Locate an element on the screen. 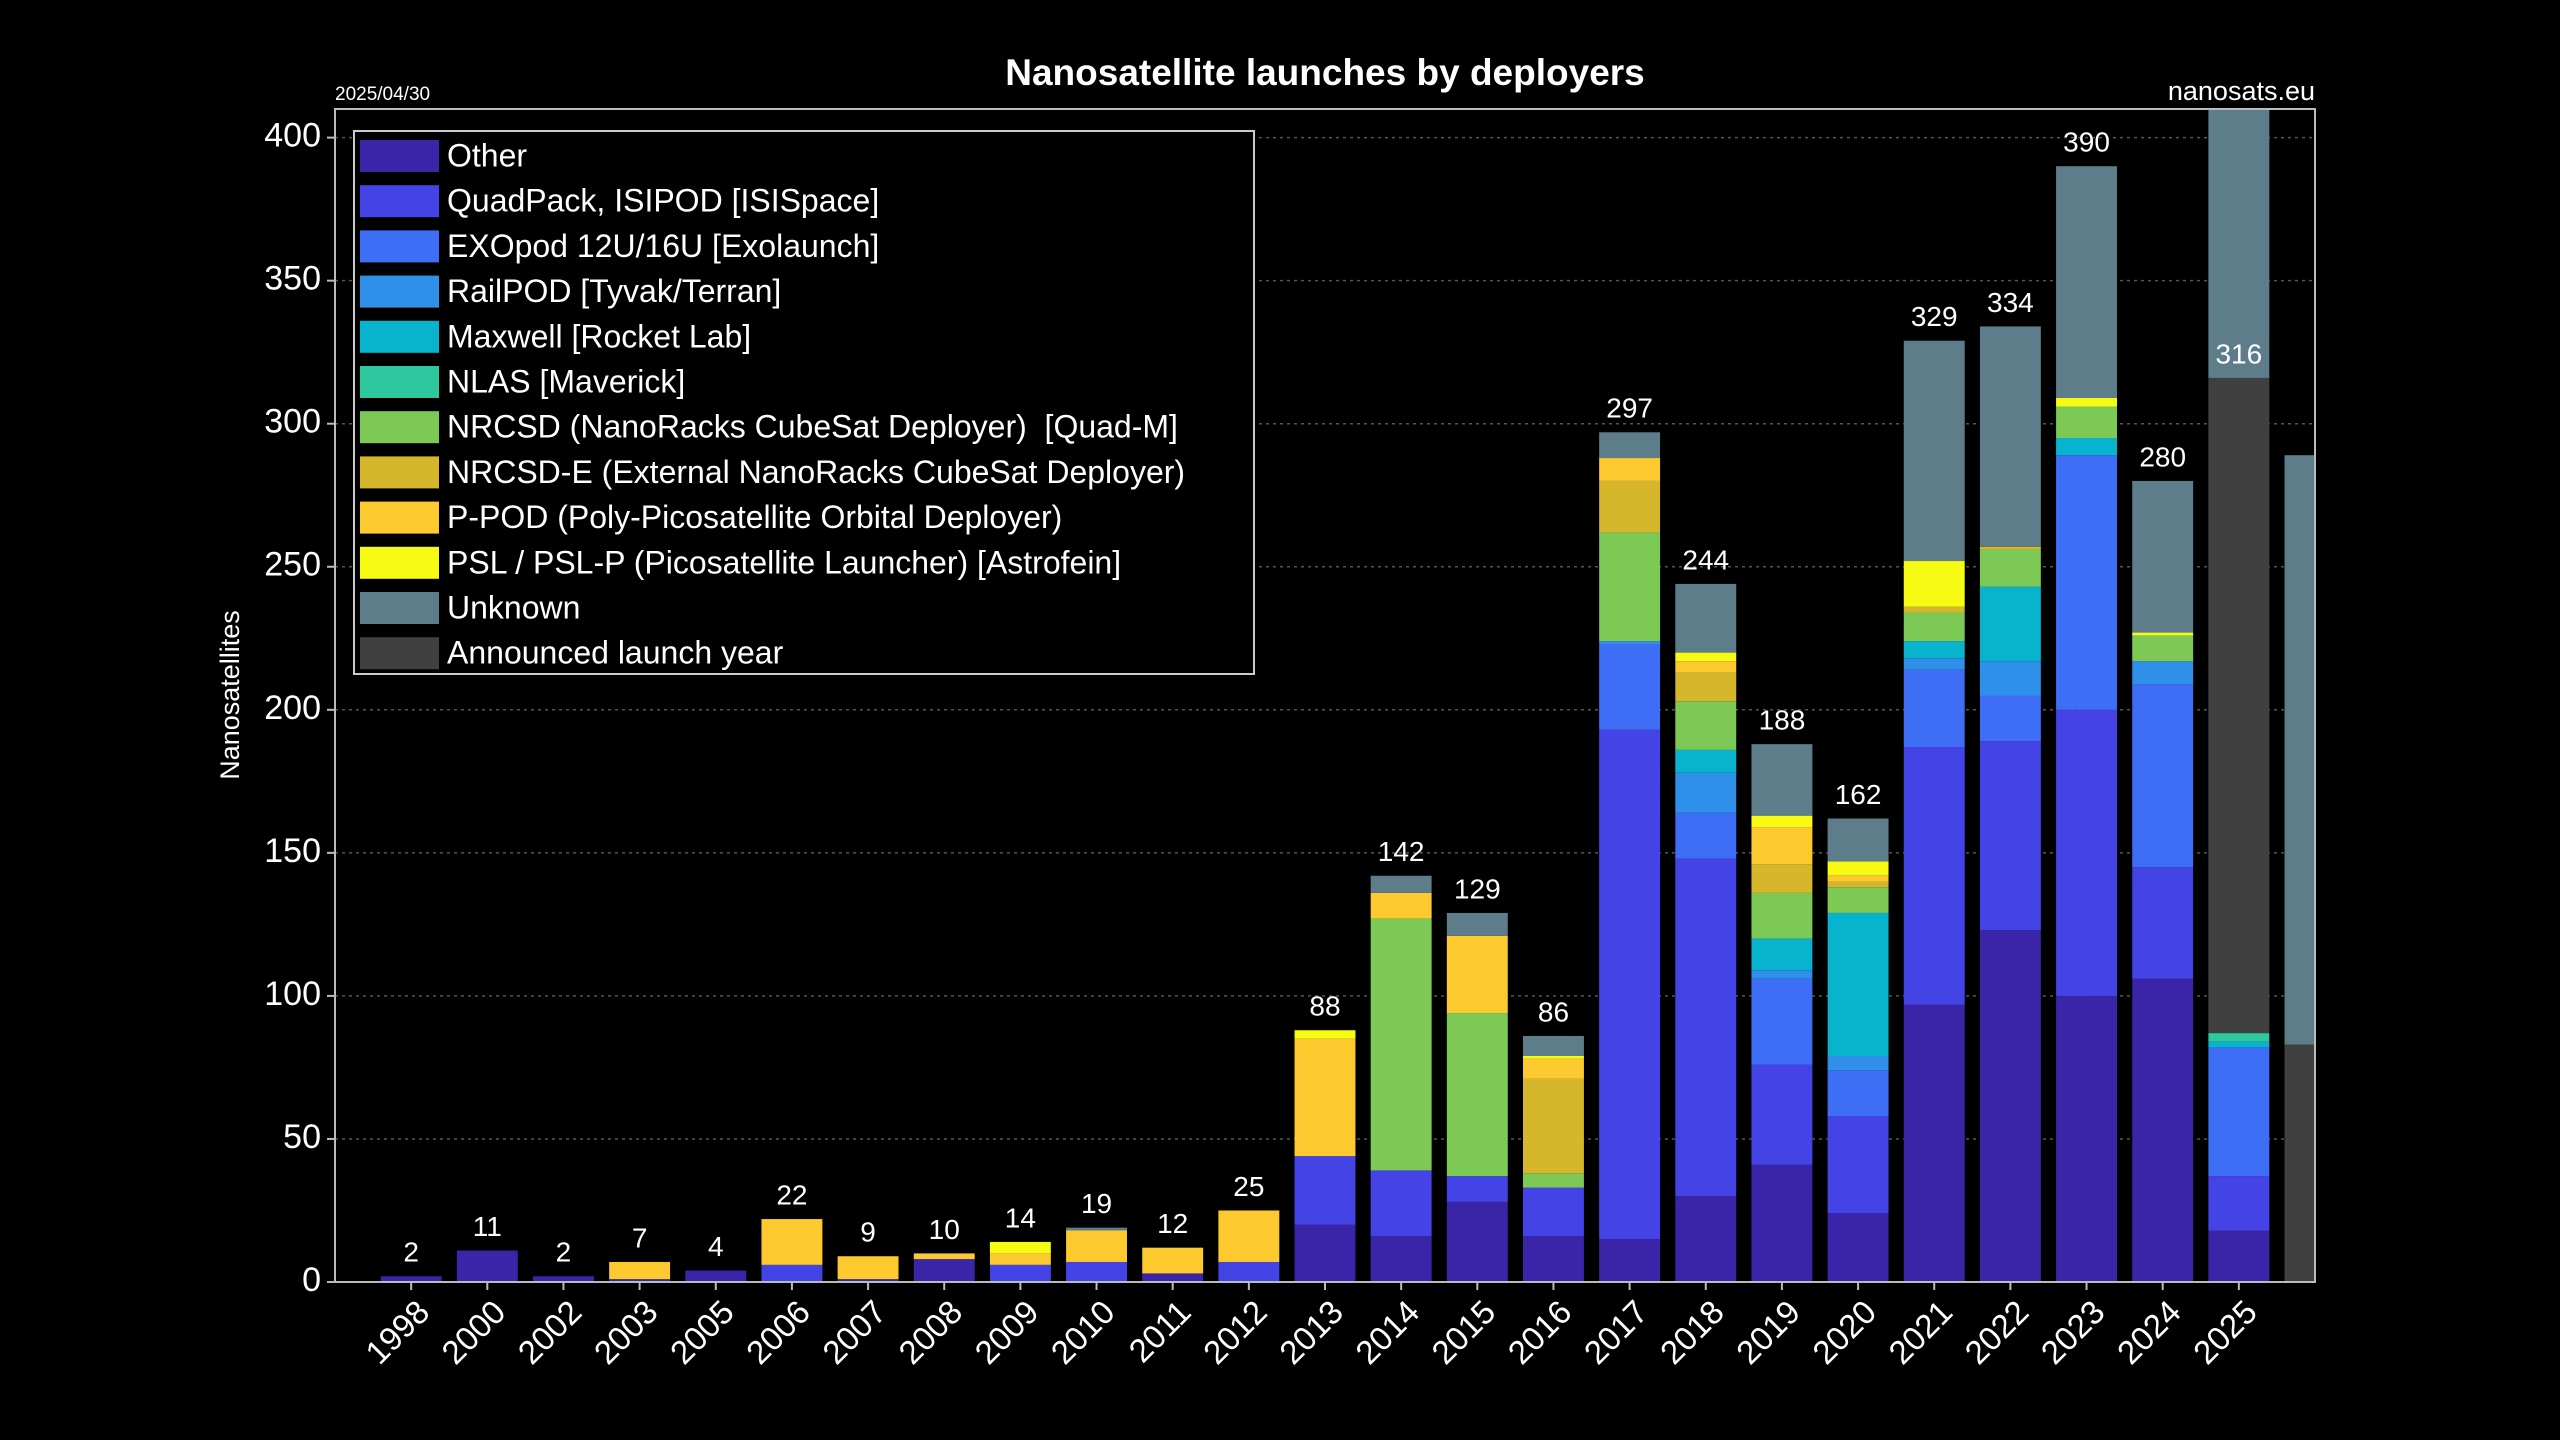  y-tick-label: 50 is located at coordinates (302, 1137).